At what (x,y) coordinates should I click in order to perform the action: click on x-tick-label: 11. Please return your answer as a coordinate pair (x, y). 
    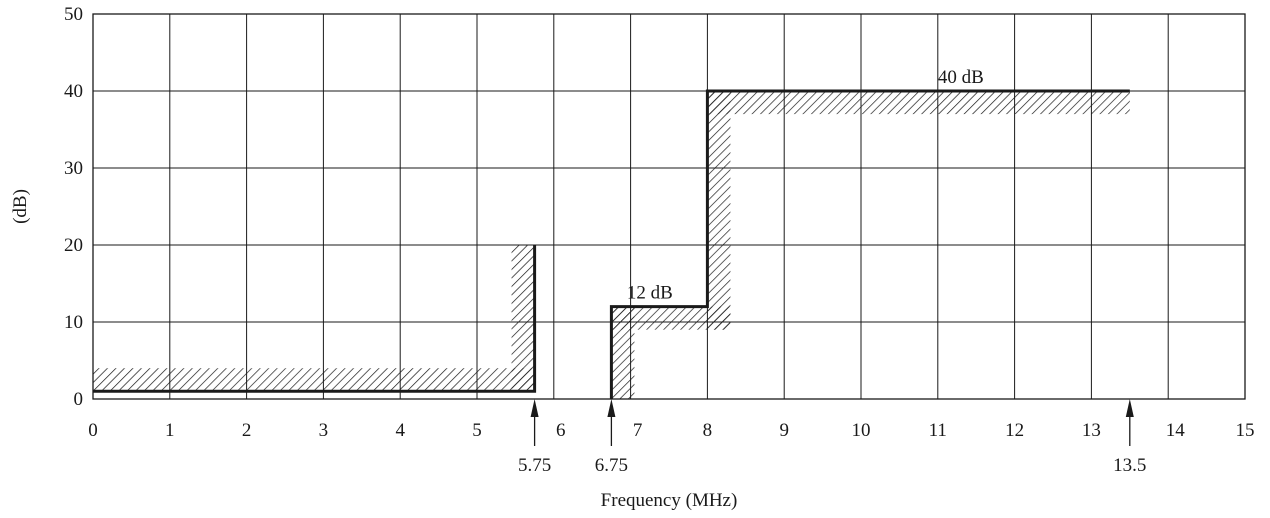
    Looking at the image, I should click on (938, 430).